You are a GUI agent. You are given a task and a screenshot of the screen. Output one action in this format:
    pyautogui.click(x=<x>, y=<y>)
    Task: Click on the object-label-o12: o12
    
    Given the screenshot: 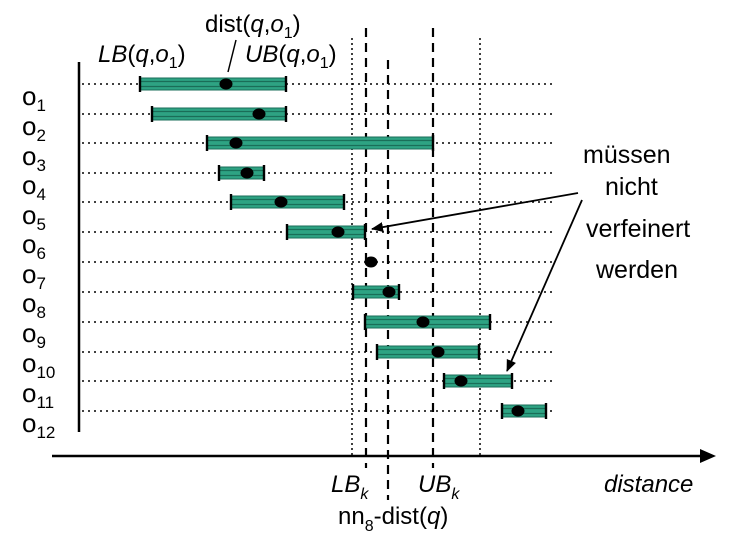 What is the action you would take?
    pyautogui.click(x=38, y=425)
    